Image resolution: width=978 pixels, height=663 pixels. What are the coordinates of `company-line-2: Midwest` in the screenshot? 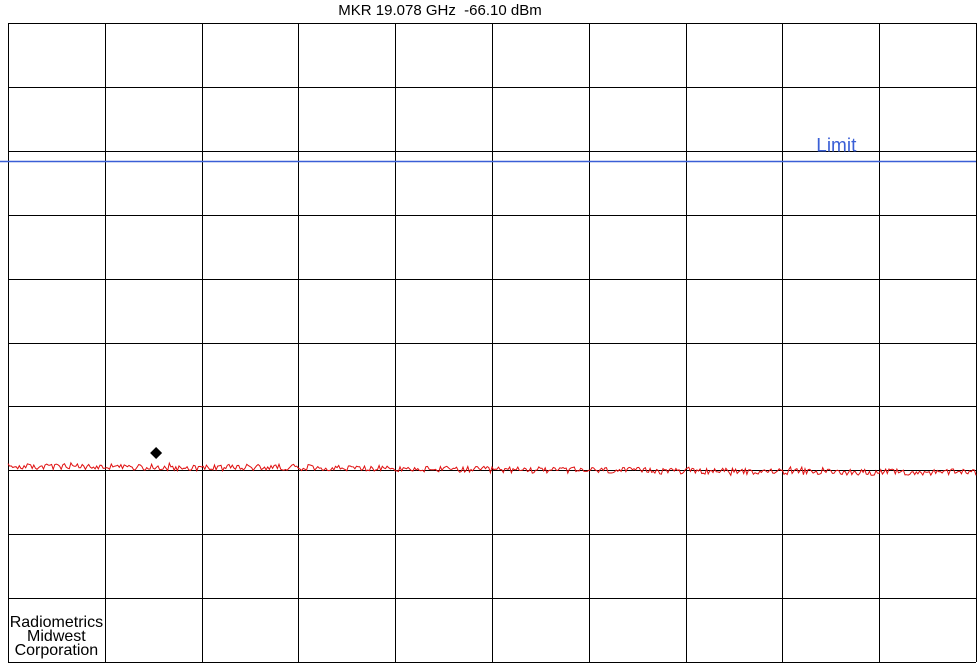 It's located at (56, 636).